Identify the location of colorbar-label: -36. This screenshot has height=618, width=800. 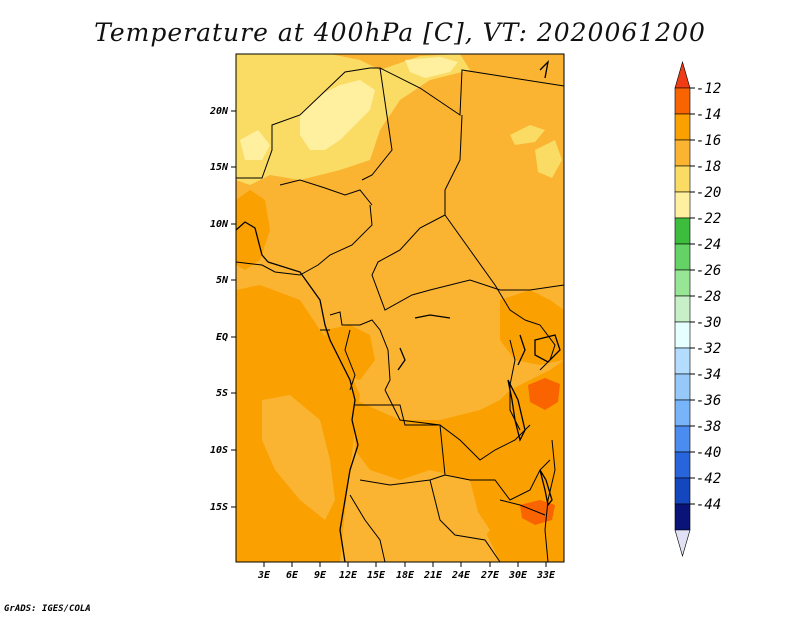
(708, 401).